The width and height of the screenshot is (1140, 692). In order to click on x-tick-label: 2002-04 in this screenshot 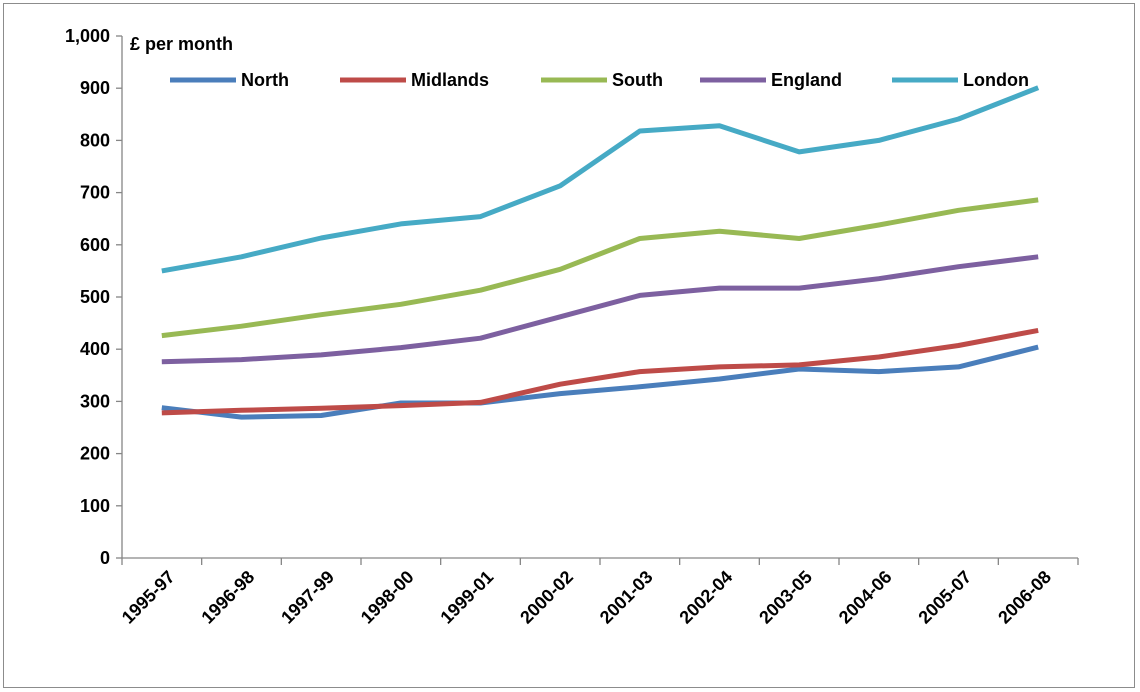, I will do `click(705, 597)`.